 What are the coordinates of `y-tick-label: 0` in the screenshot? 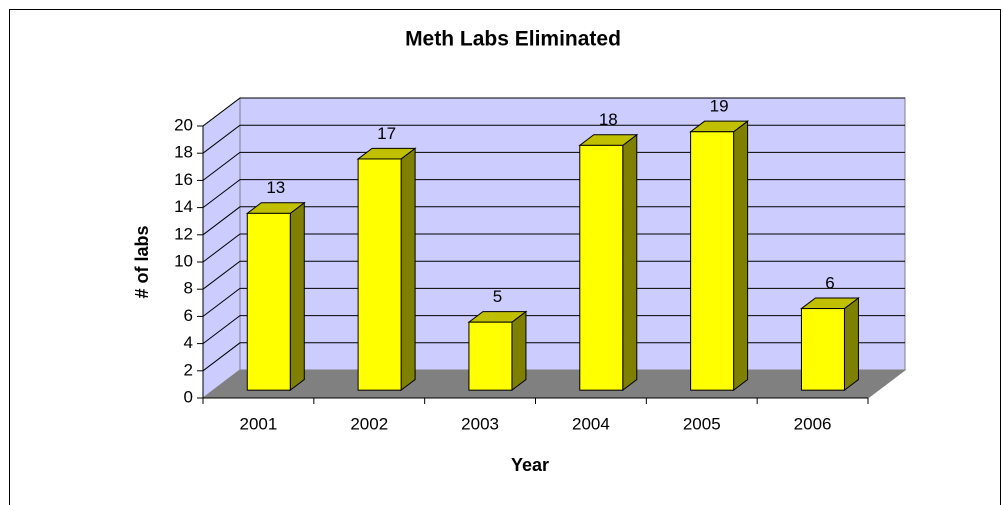 It's located at (188, 396).